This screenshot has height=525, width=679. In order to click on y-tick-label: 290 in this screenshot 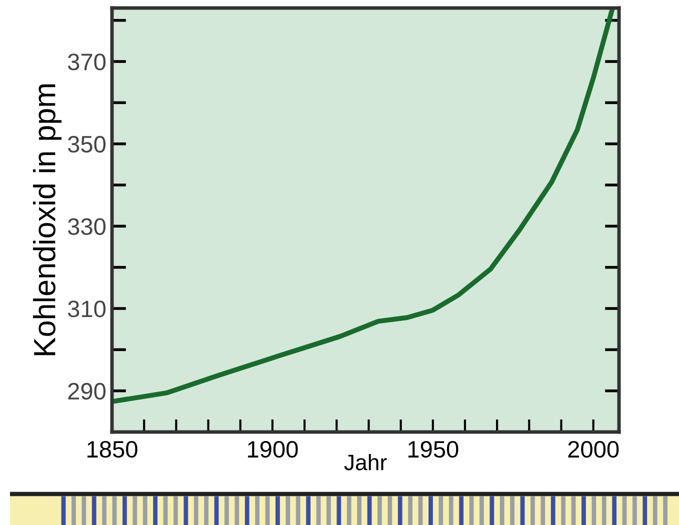, I will do `click(87, 391)`.